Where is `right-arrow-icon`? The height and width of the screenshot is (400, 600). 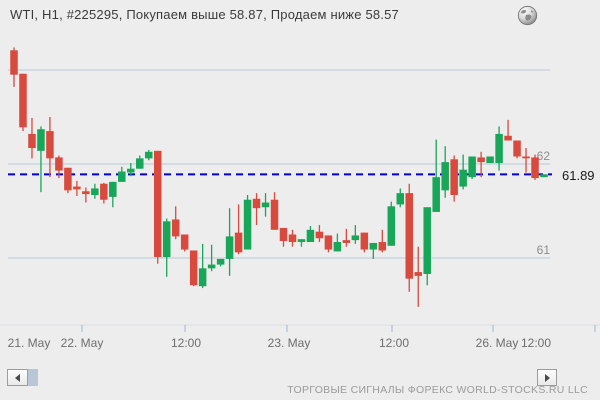 right-arrow-icon is located at coordinates (547, 377).